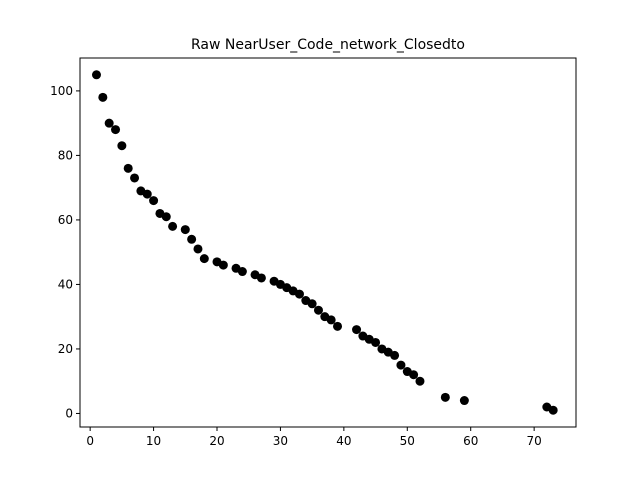 This screenshot has width=640, height=480. I want to click on x-tick-label: 10, so click(153, 441).